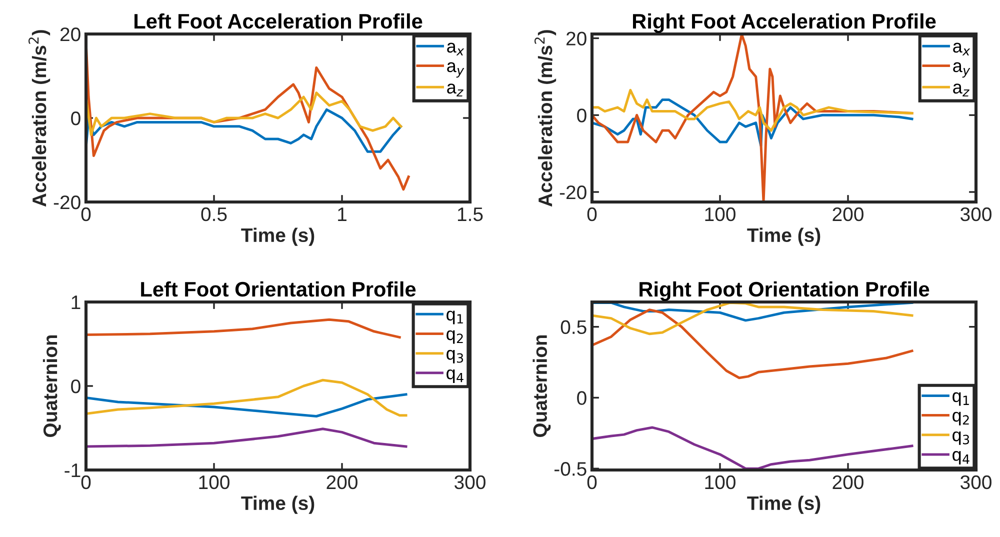 This screenshot has width=1000, height=537. What do you see at coordinates (278, 289) in the screenshot?
I see `chart-title: Left Foot Orientation Profile` at bounding box center [278, 289].